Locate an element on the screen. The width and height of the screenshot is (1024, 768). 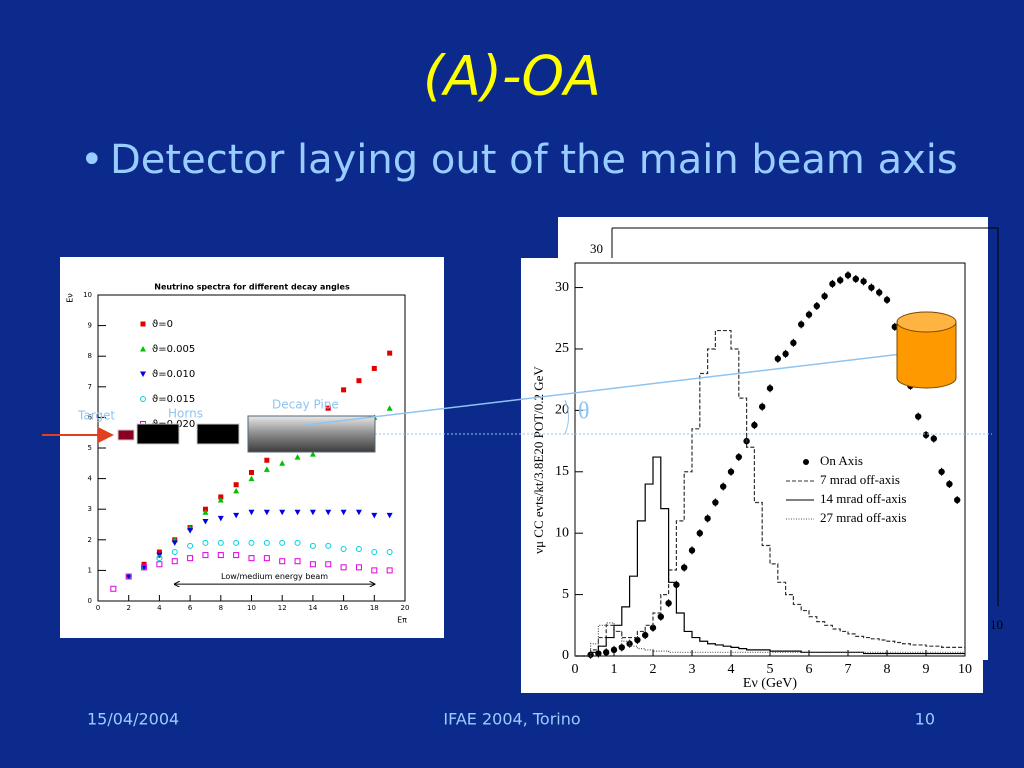
x-tick-label: 9 is located at coordinates (926, 669).